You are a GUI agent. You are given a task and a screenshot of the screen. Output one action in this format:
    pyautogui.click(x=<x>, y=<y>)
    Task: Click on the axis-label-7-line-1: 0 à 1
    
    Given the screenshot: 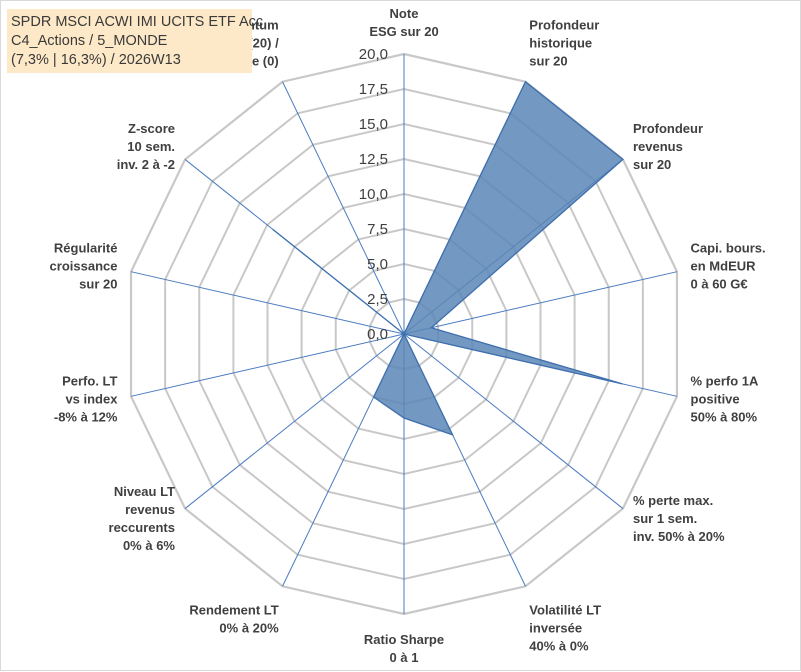 What is the action you would take?
    pyautogui.click(x=404, y=657)
    